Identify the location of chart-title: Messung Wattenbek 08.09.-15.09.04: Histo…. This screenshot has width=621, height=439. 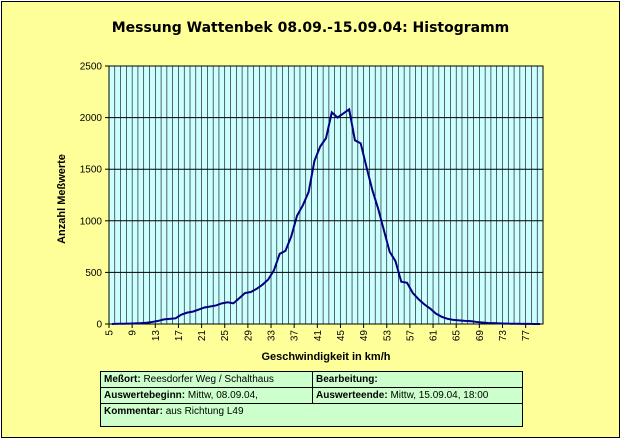
(310, 28).